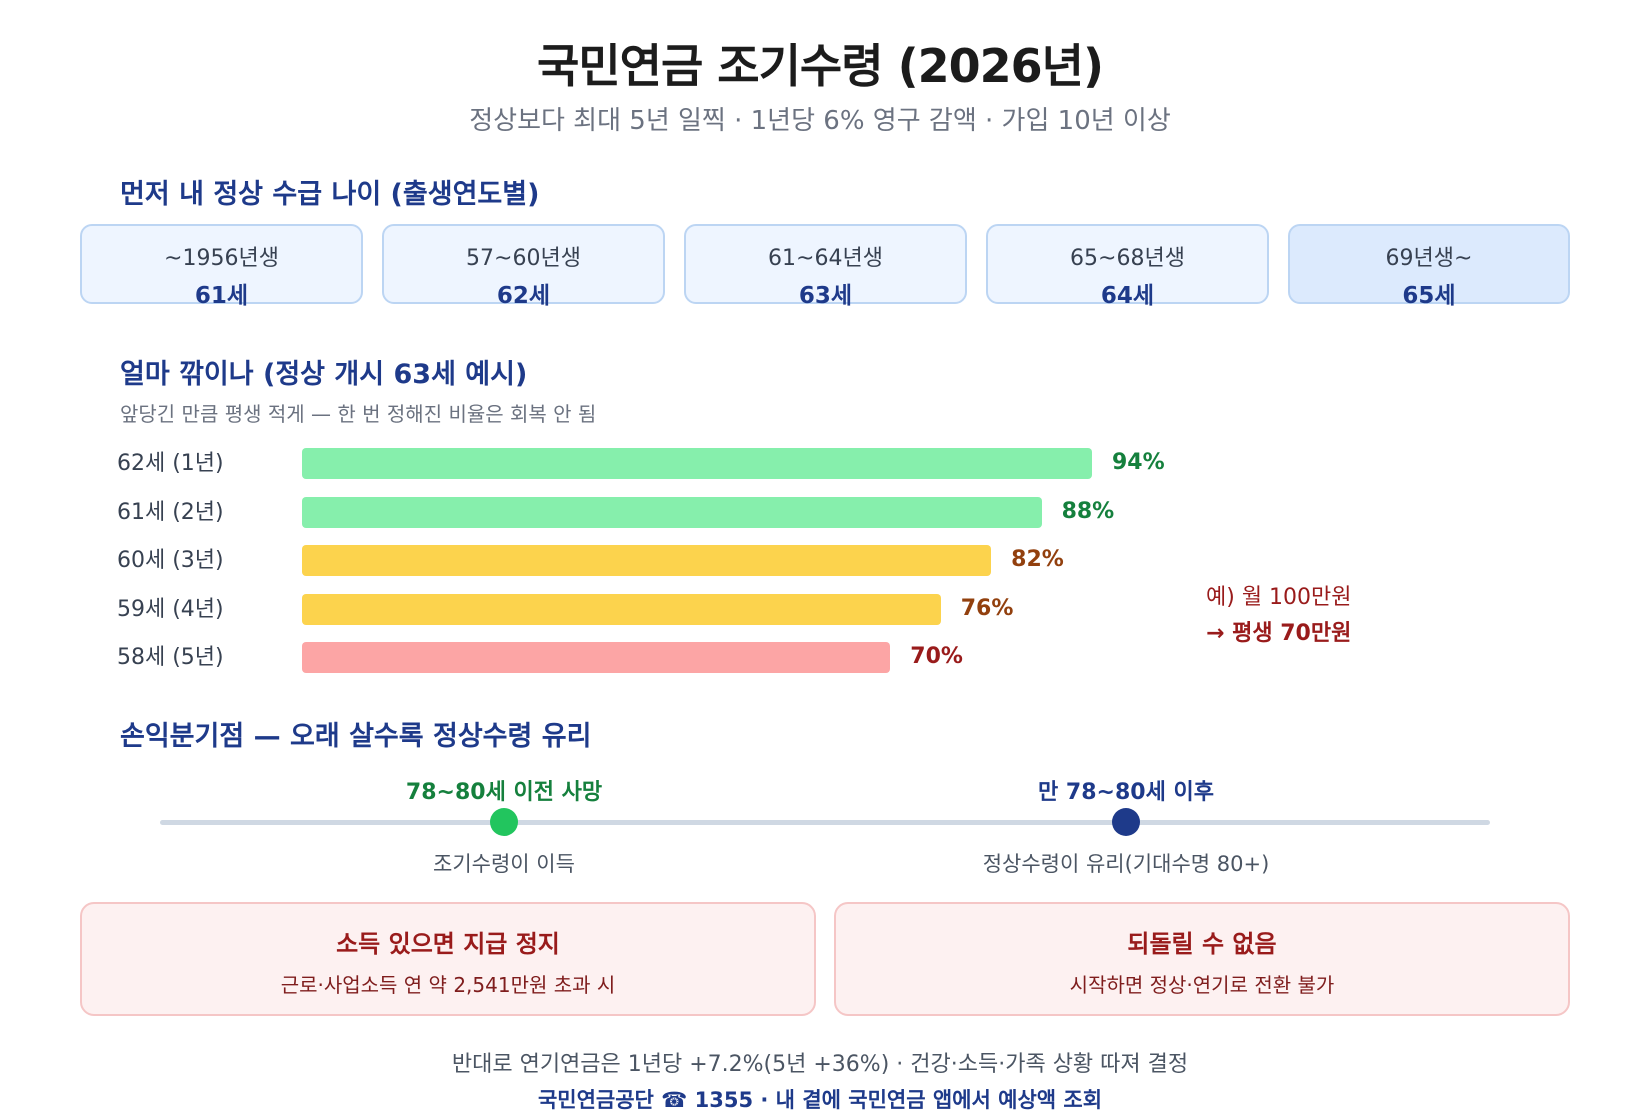  What do you see at coordinates (1202, 944) in the screenshot?
I see `warning-title: 되돌릴 수 없음` at bounding box center [1202, 944].